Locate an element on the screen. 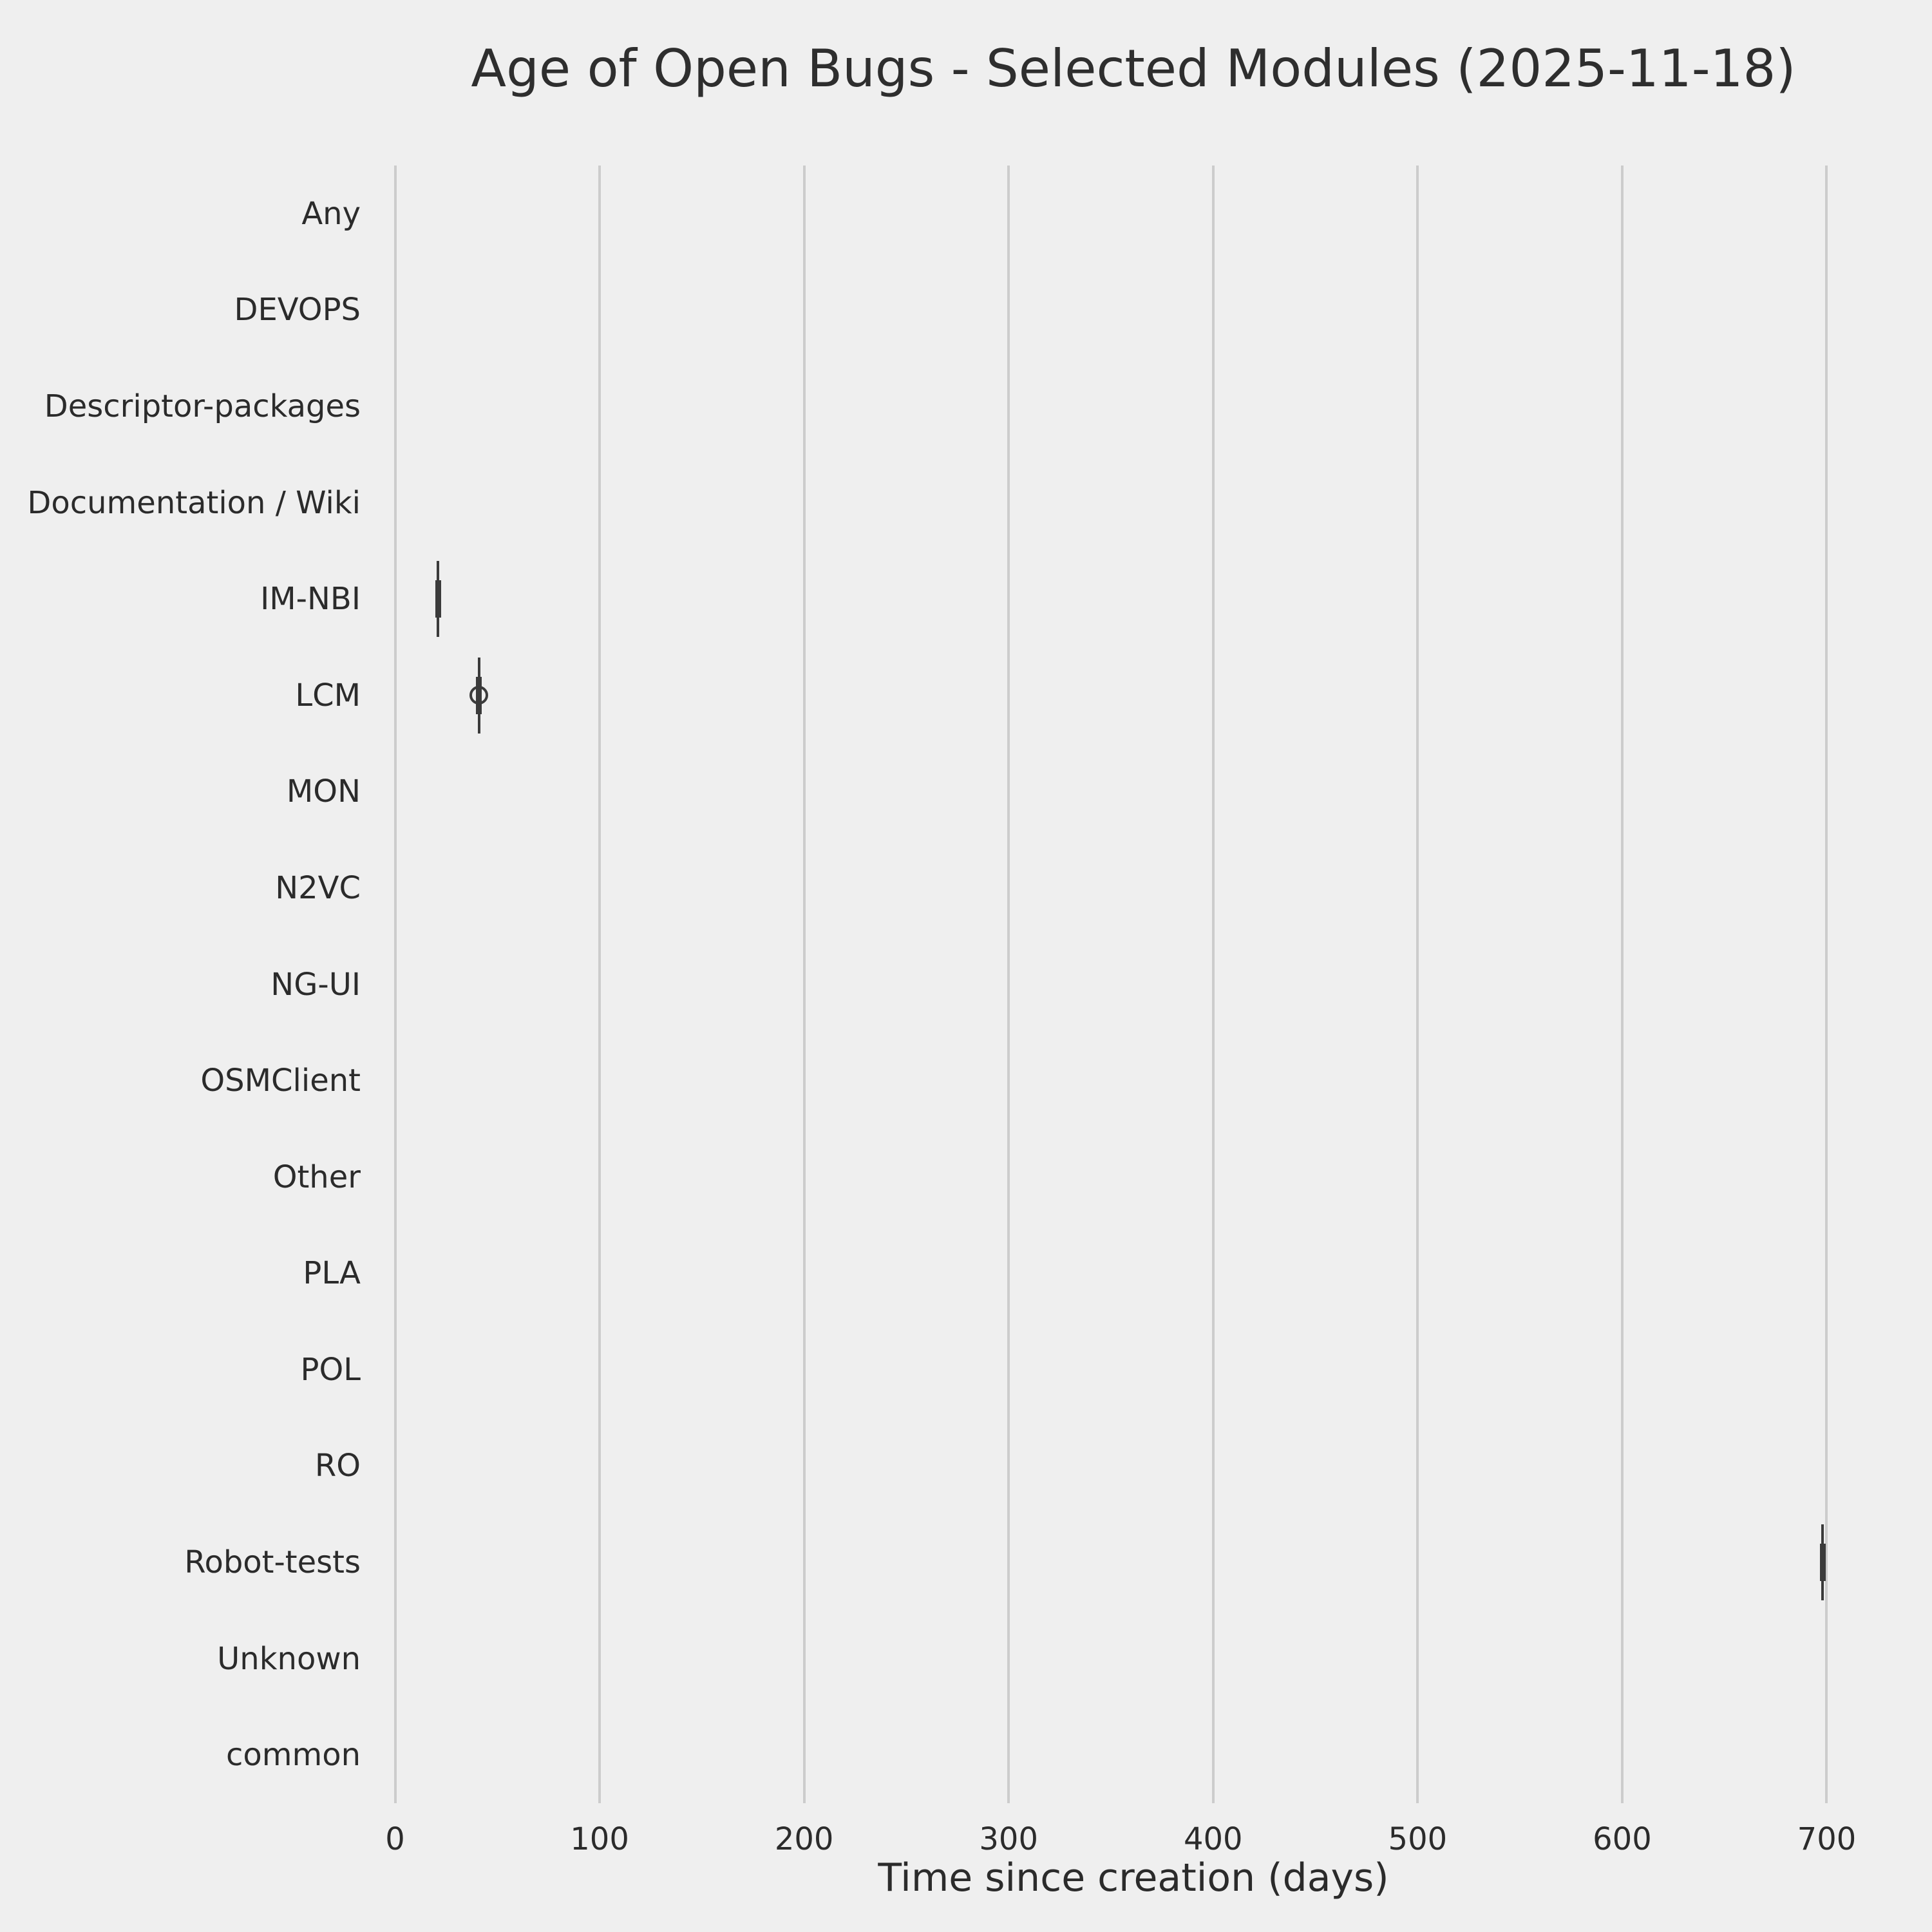 The height and width of the screenshot is (1932, 1932). y-tick-label-common: common is located at coordinates (293, 1756).